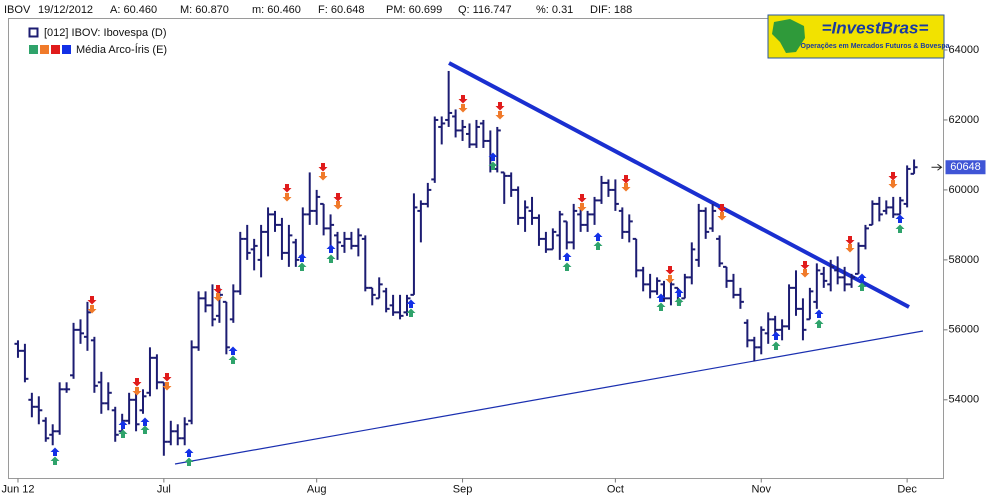  I want to click on logo-map, so click(788, 36).